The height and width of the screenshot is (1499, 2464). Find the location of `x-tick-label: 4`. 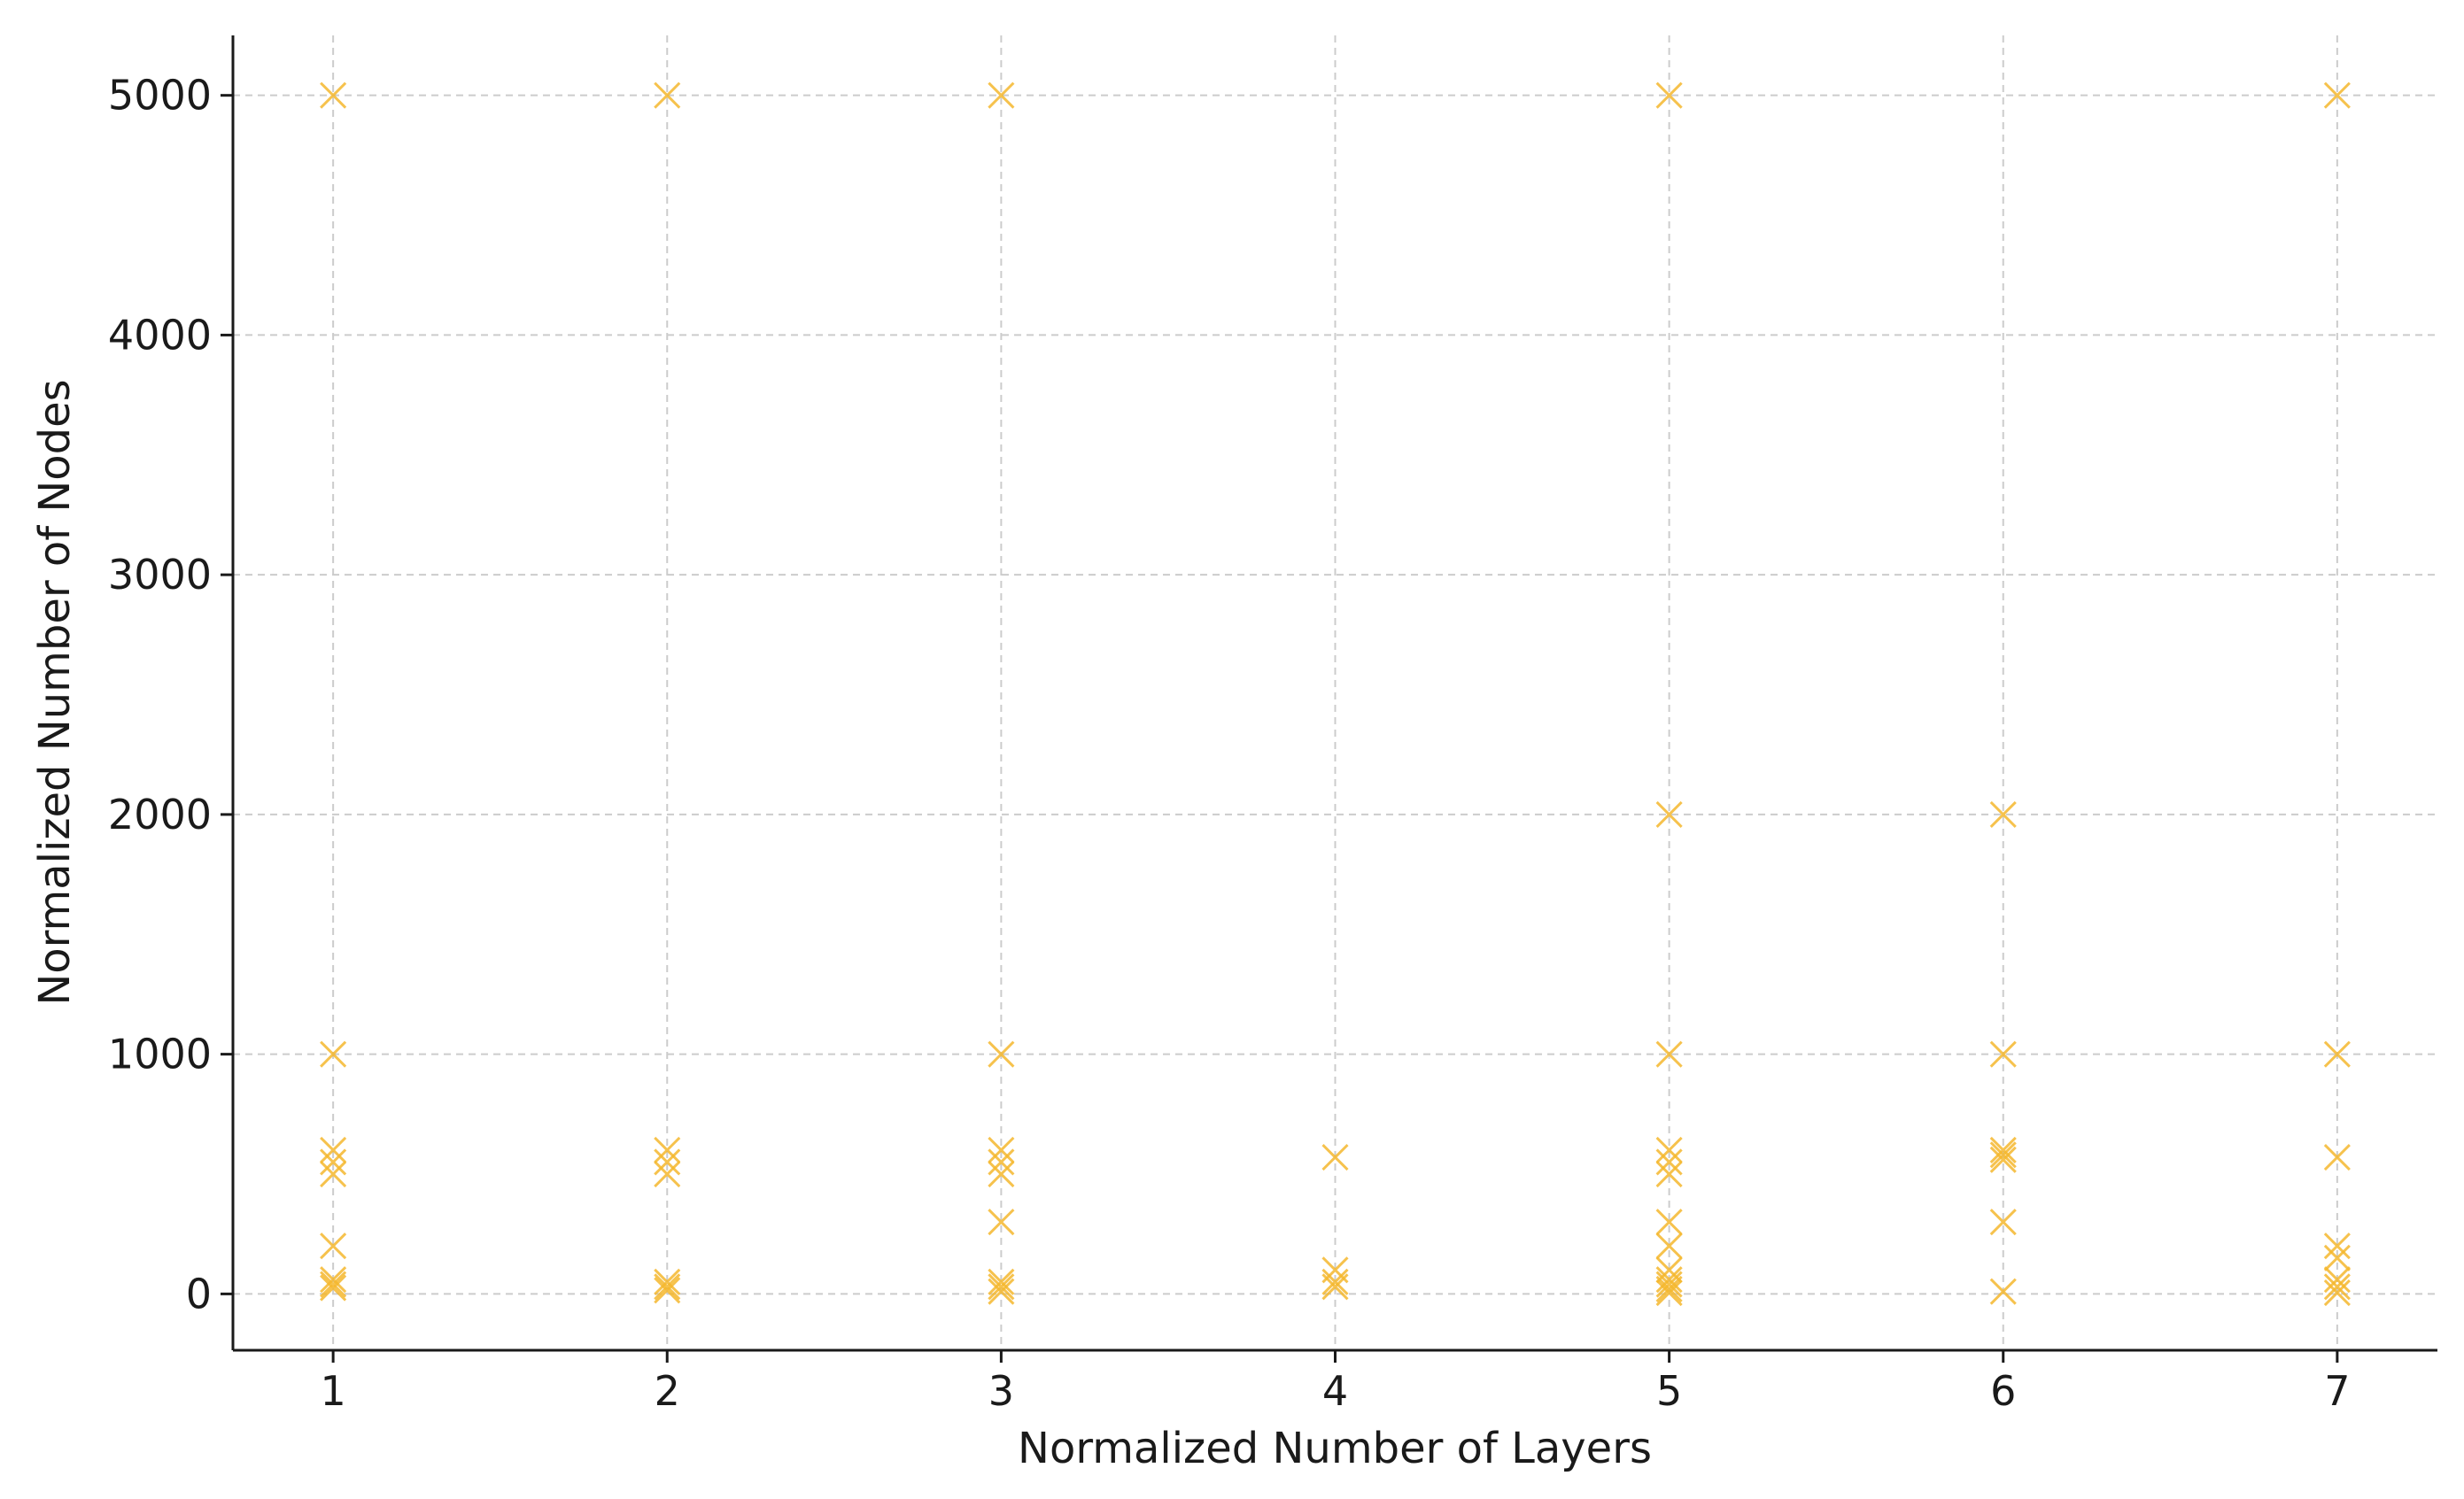

x-tick-label: 4 is located at coordinates (1335, 1391).